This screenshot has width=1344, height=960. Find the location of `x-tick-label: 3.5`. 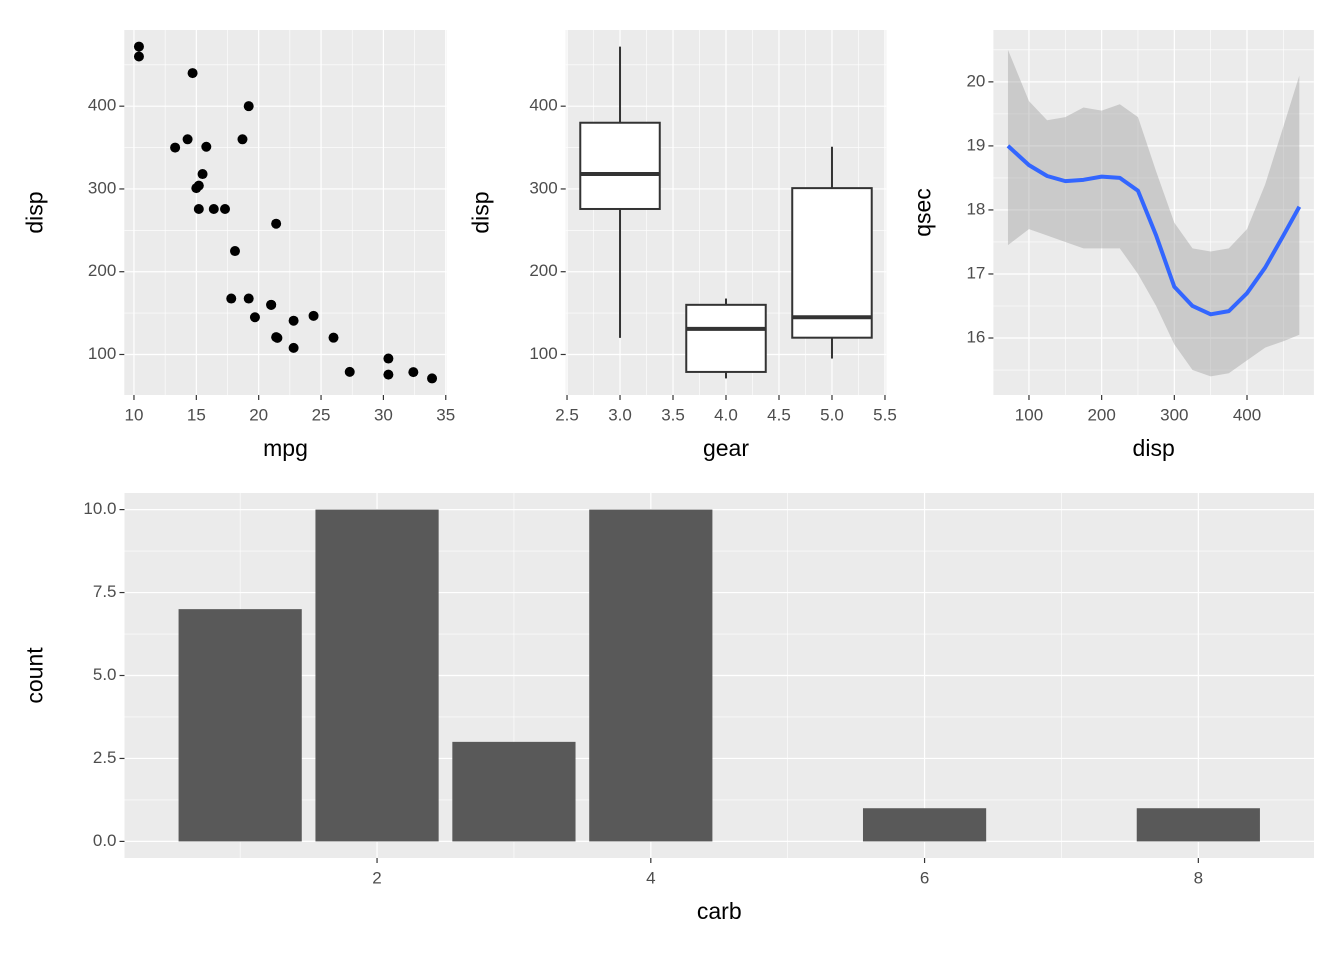

x-tick-label: 3.5 is located at coordinates (673, 414).